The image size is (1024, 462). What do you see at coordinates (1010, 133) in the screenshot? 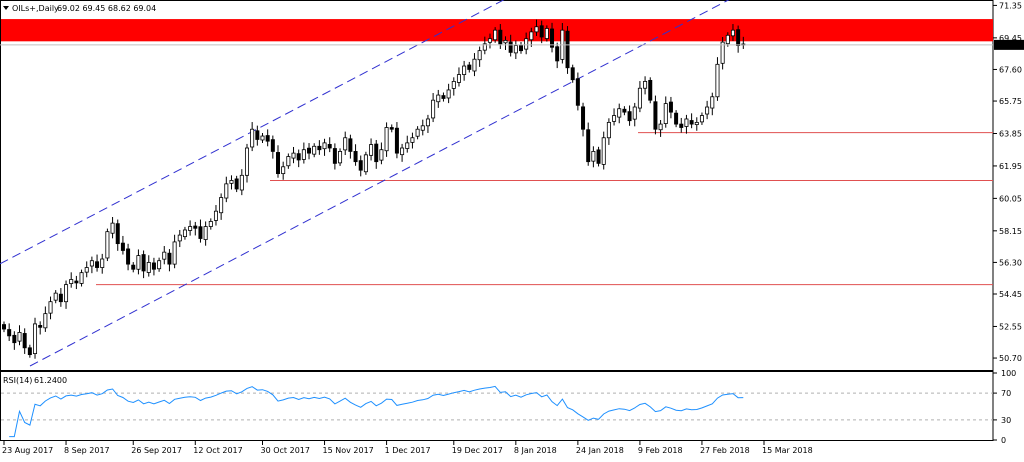
I see `y-tick-label: 63.85` at bounding box center [1010, 133].